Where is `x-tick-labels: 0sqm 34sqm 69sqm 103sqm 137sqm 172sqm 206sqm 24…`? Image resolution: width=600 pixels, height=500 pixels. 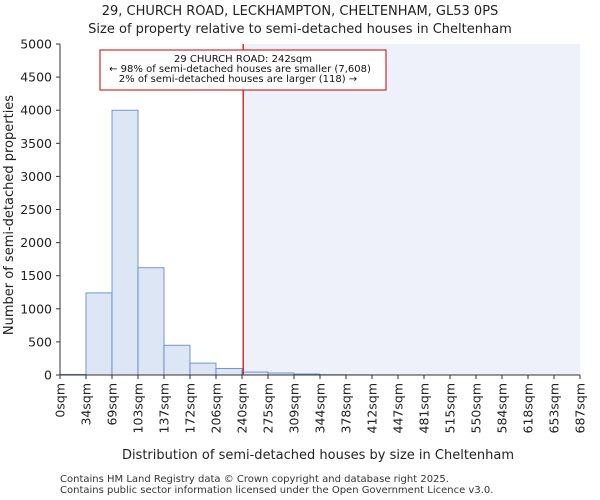
x-tick-labels: 0sqm 34sqm 69sqm 103sqm 137sqm 172sqm 206sqm 24… is located at coordinates (320, 404).